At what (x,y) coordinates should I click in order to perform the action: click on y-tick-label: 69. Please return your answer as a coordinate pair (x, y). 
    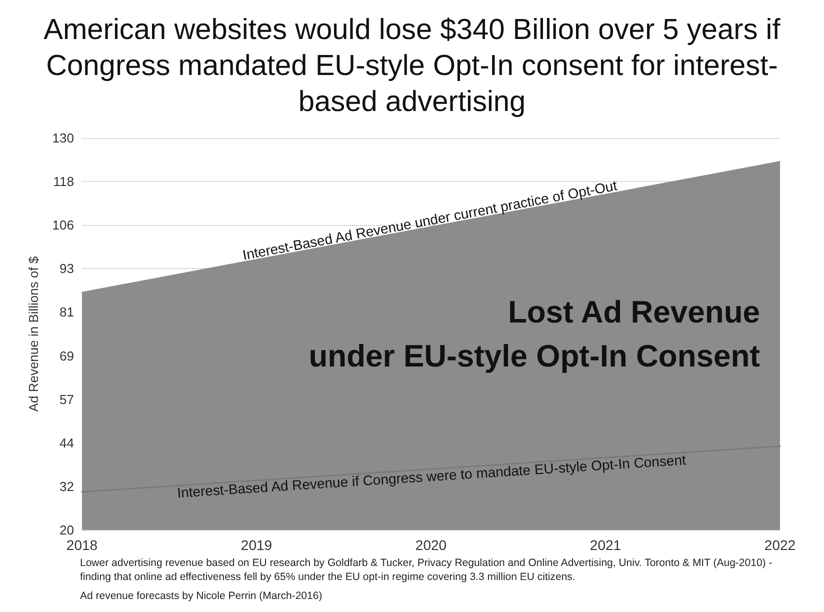
    Looking at the image, I should click on (67, 356).